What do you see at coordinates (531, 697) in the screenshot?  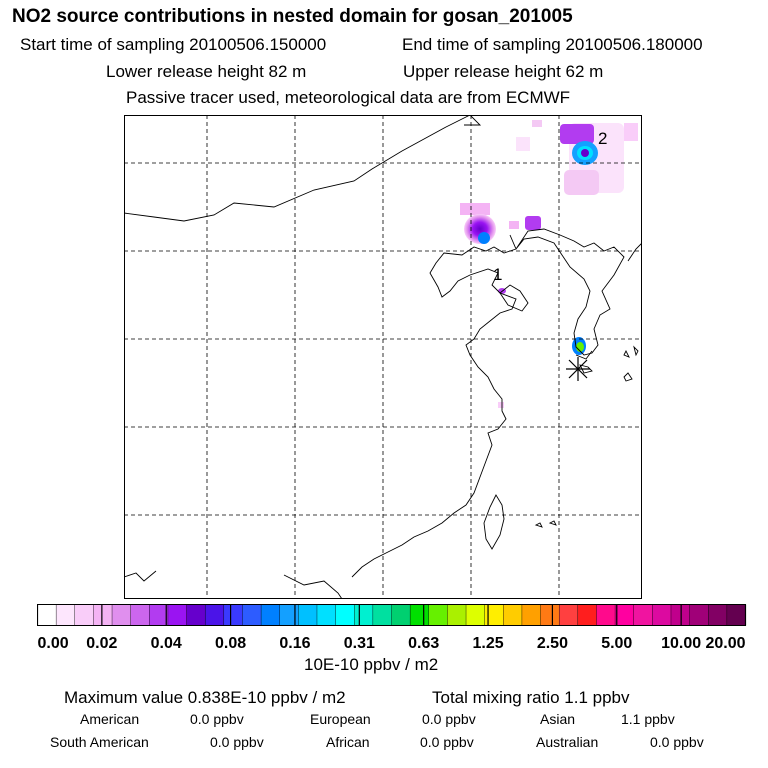 I see `total-mixing-ratio: Total mixing ratio 1.1 ppbv` at bounding box center [531, 697].